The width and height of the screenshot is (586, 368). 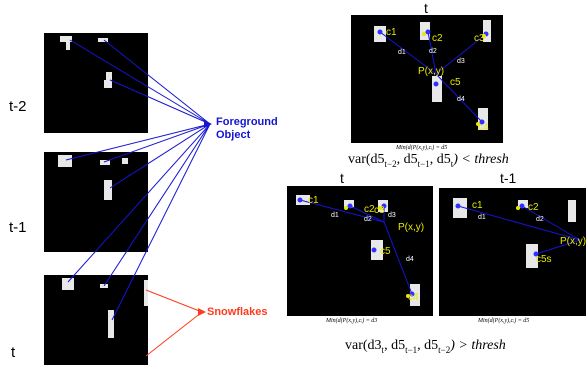 I want to click on top-frame-lines, so click(x=433, y=77).